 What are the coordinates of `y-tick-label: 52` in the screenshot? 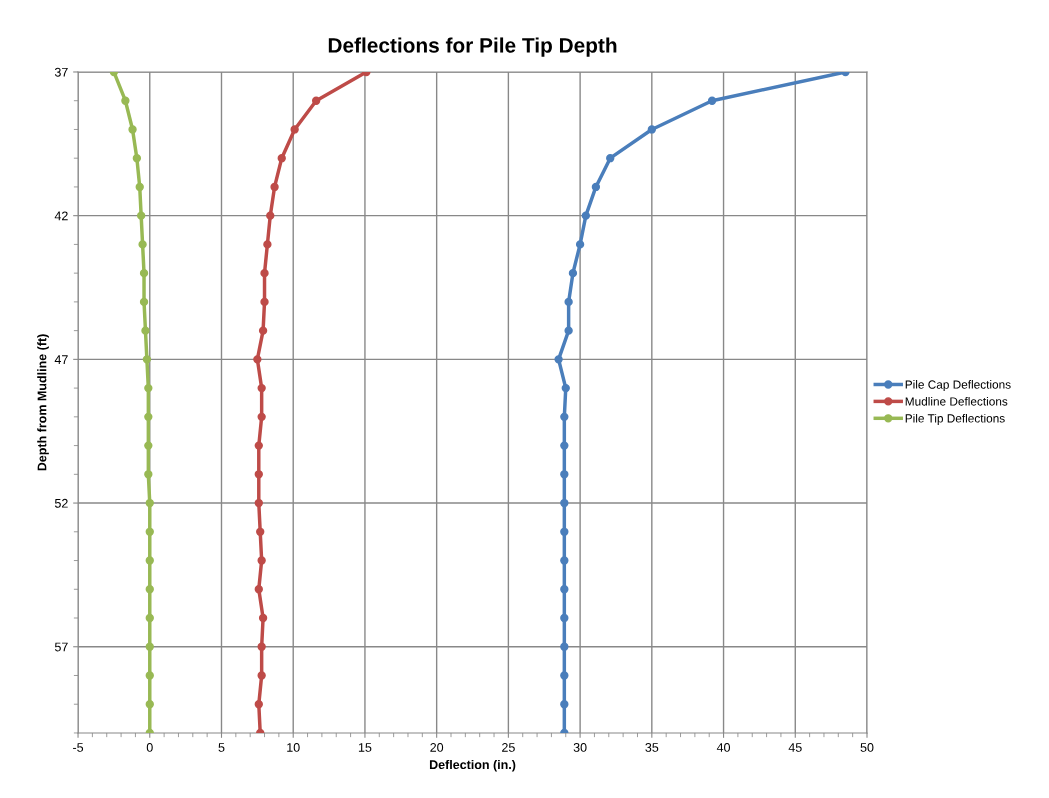 It's located at (61, 503).